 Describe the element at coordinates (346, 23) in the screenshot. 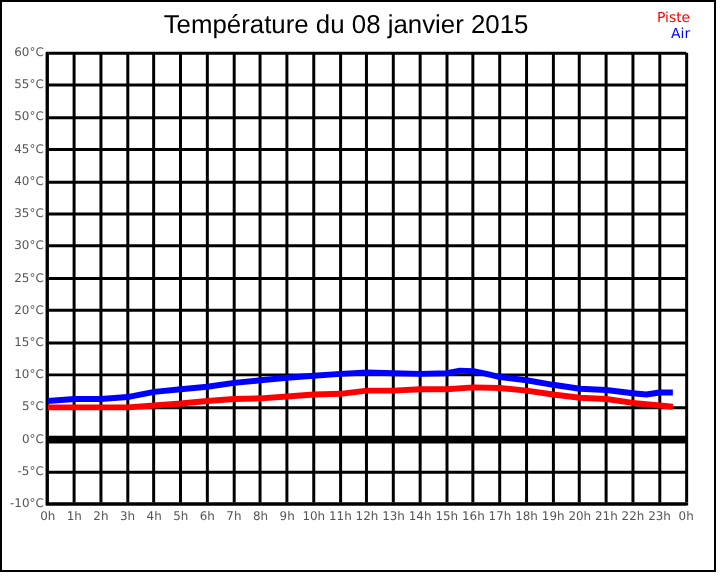

I see `chart-title: Température du 08 janvier 2015` at that location.